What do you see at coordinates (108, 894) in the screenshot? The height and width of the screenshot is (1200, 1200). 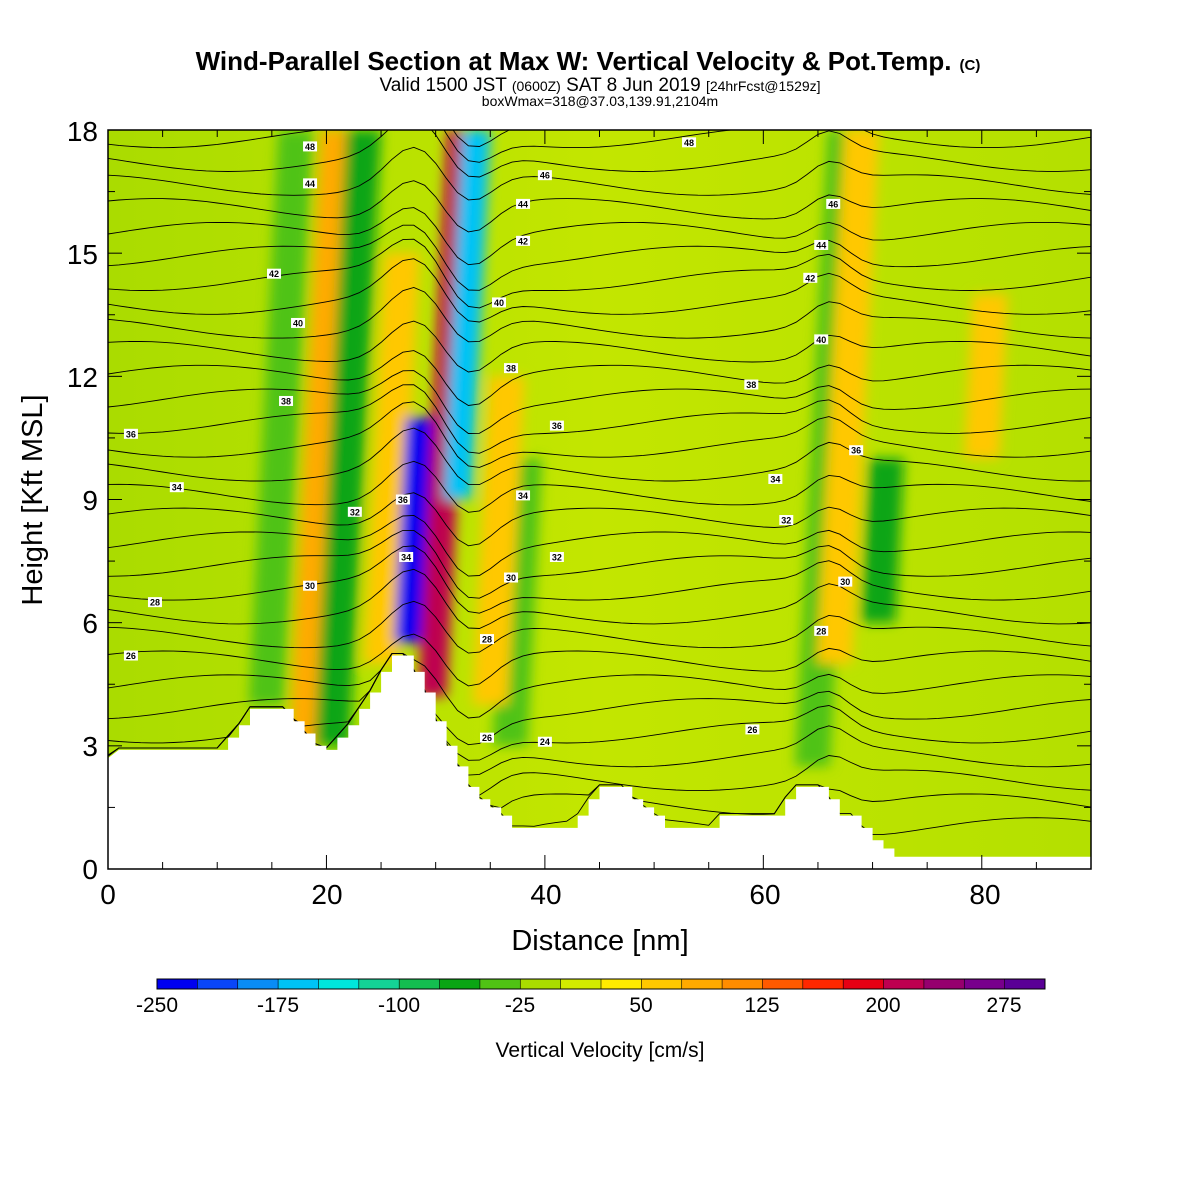 I see `x-tick-label: 0` at bounding box center [108, 894].